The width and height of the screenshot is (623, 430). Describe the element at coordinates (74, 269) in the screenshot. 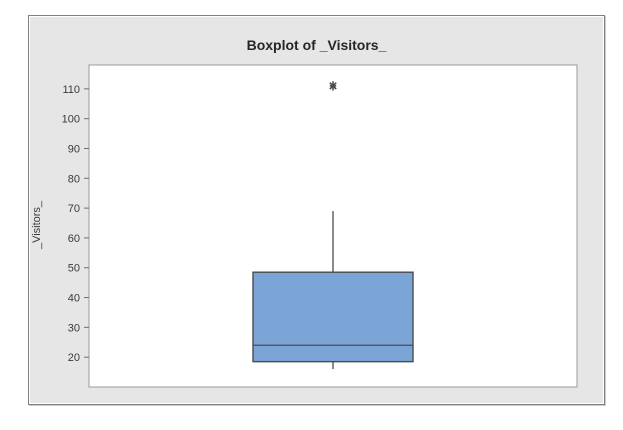

I see `y-tick-label: 50` at that location.